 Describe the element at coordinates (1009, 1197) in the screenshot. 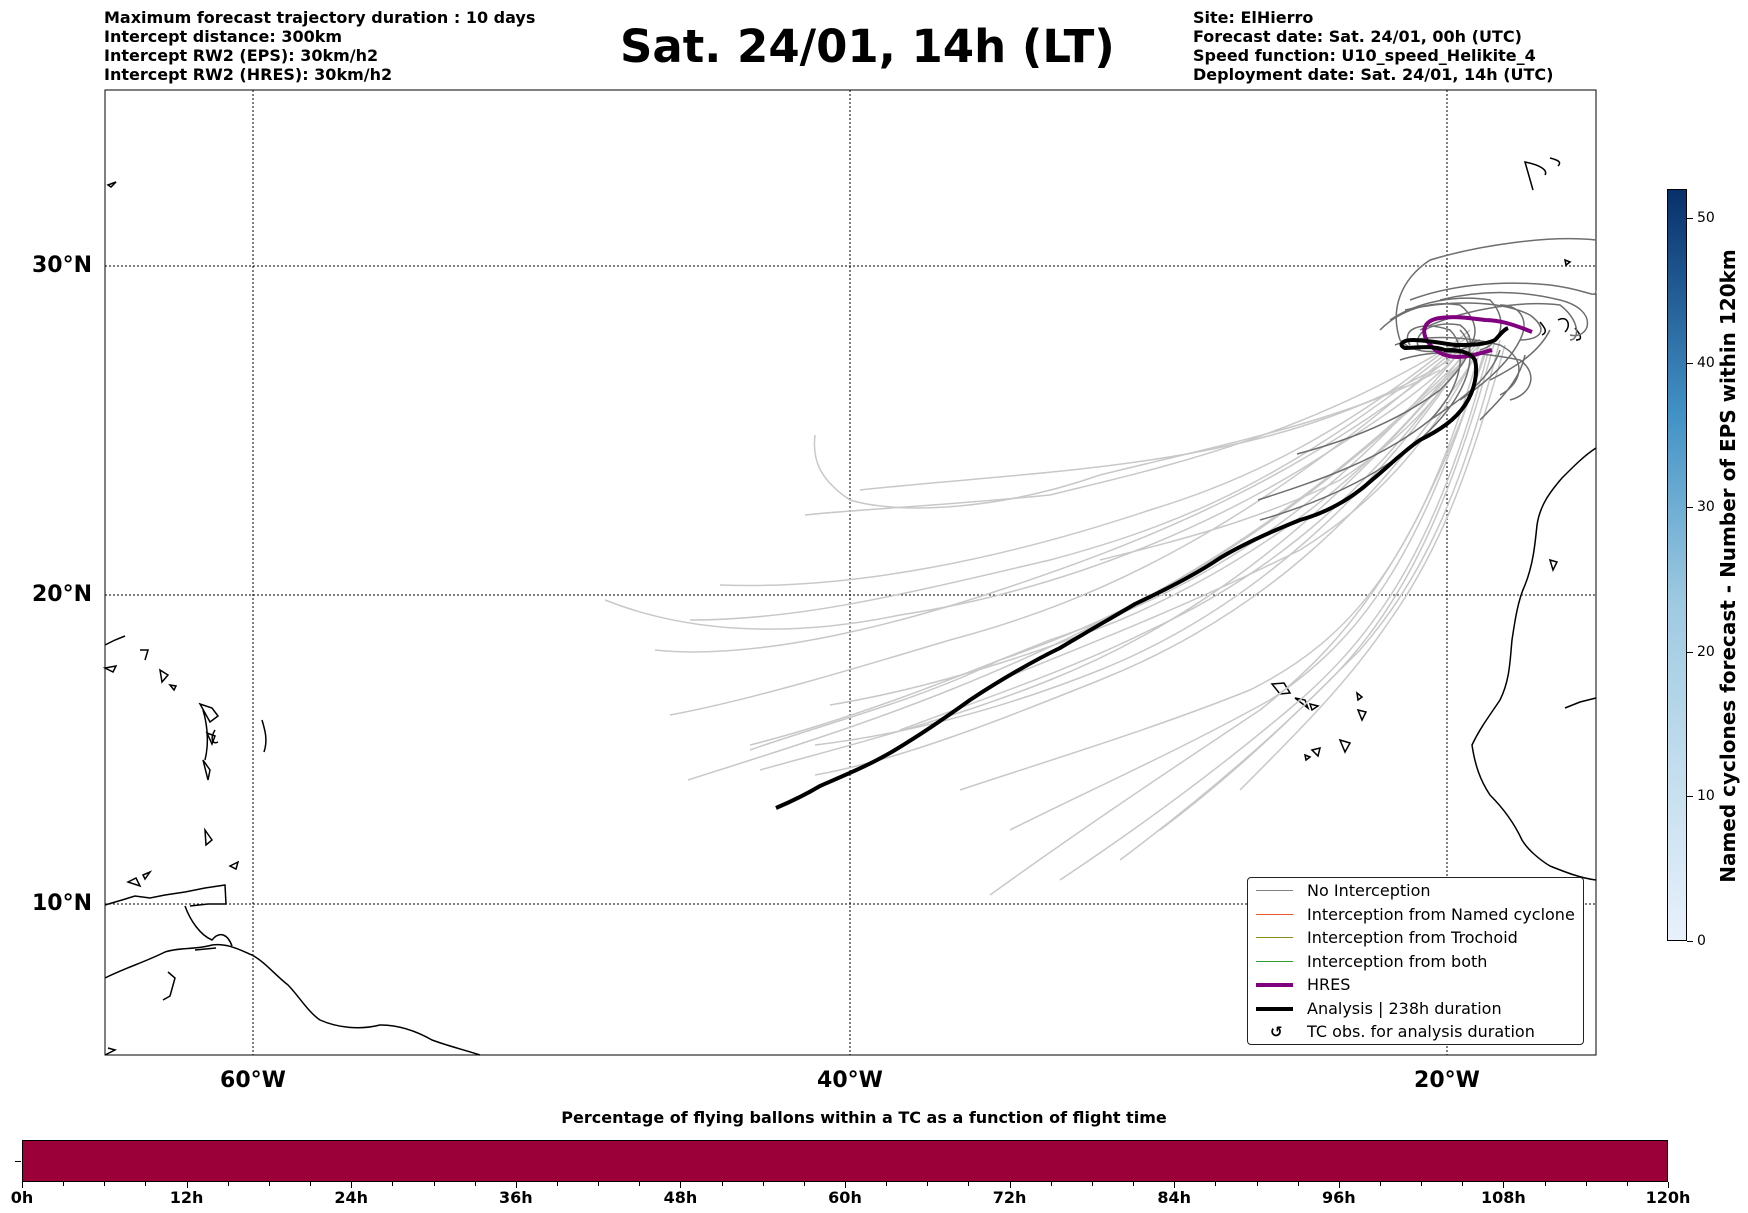

I see `time-bar-tick-label: 72h` at that location.